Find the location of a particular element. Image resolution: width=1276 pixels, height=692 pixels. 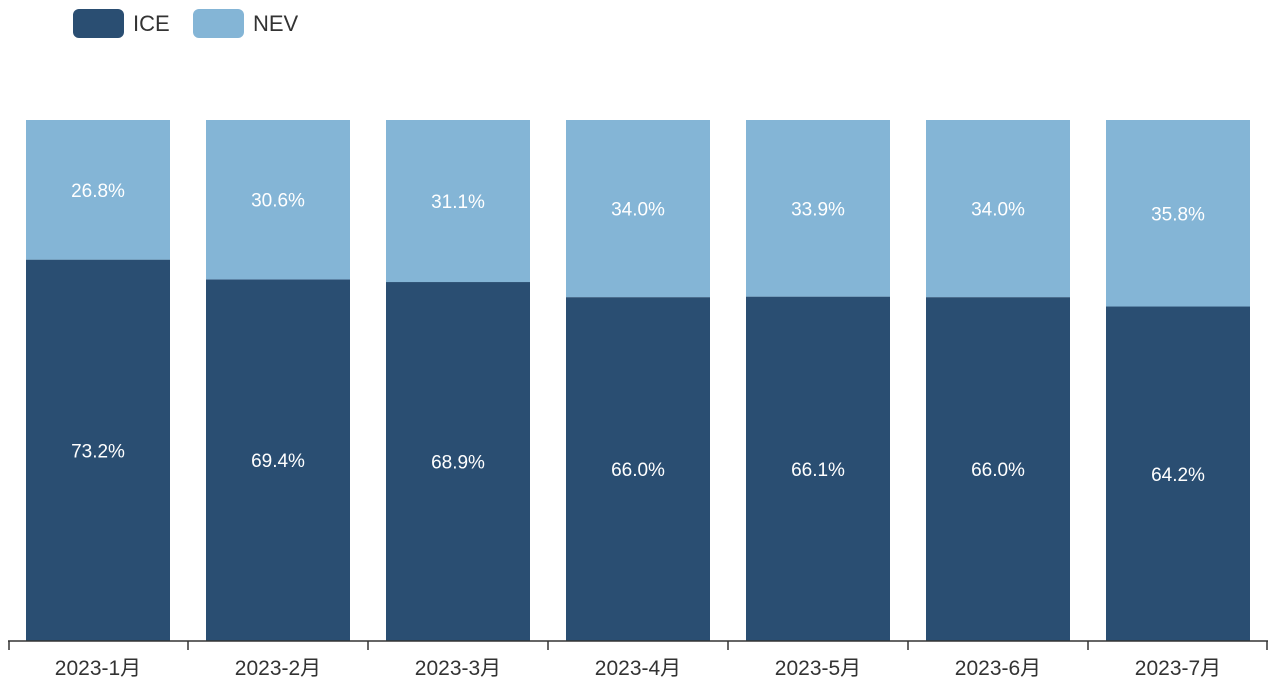

data-label-nev-7: 35.8% is located at coordinates (1178, 214).